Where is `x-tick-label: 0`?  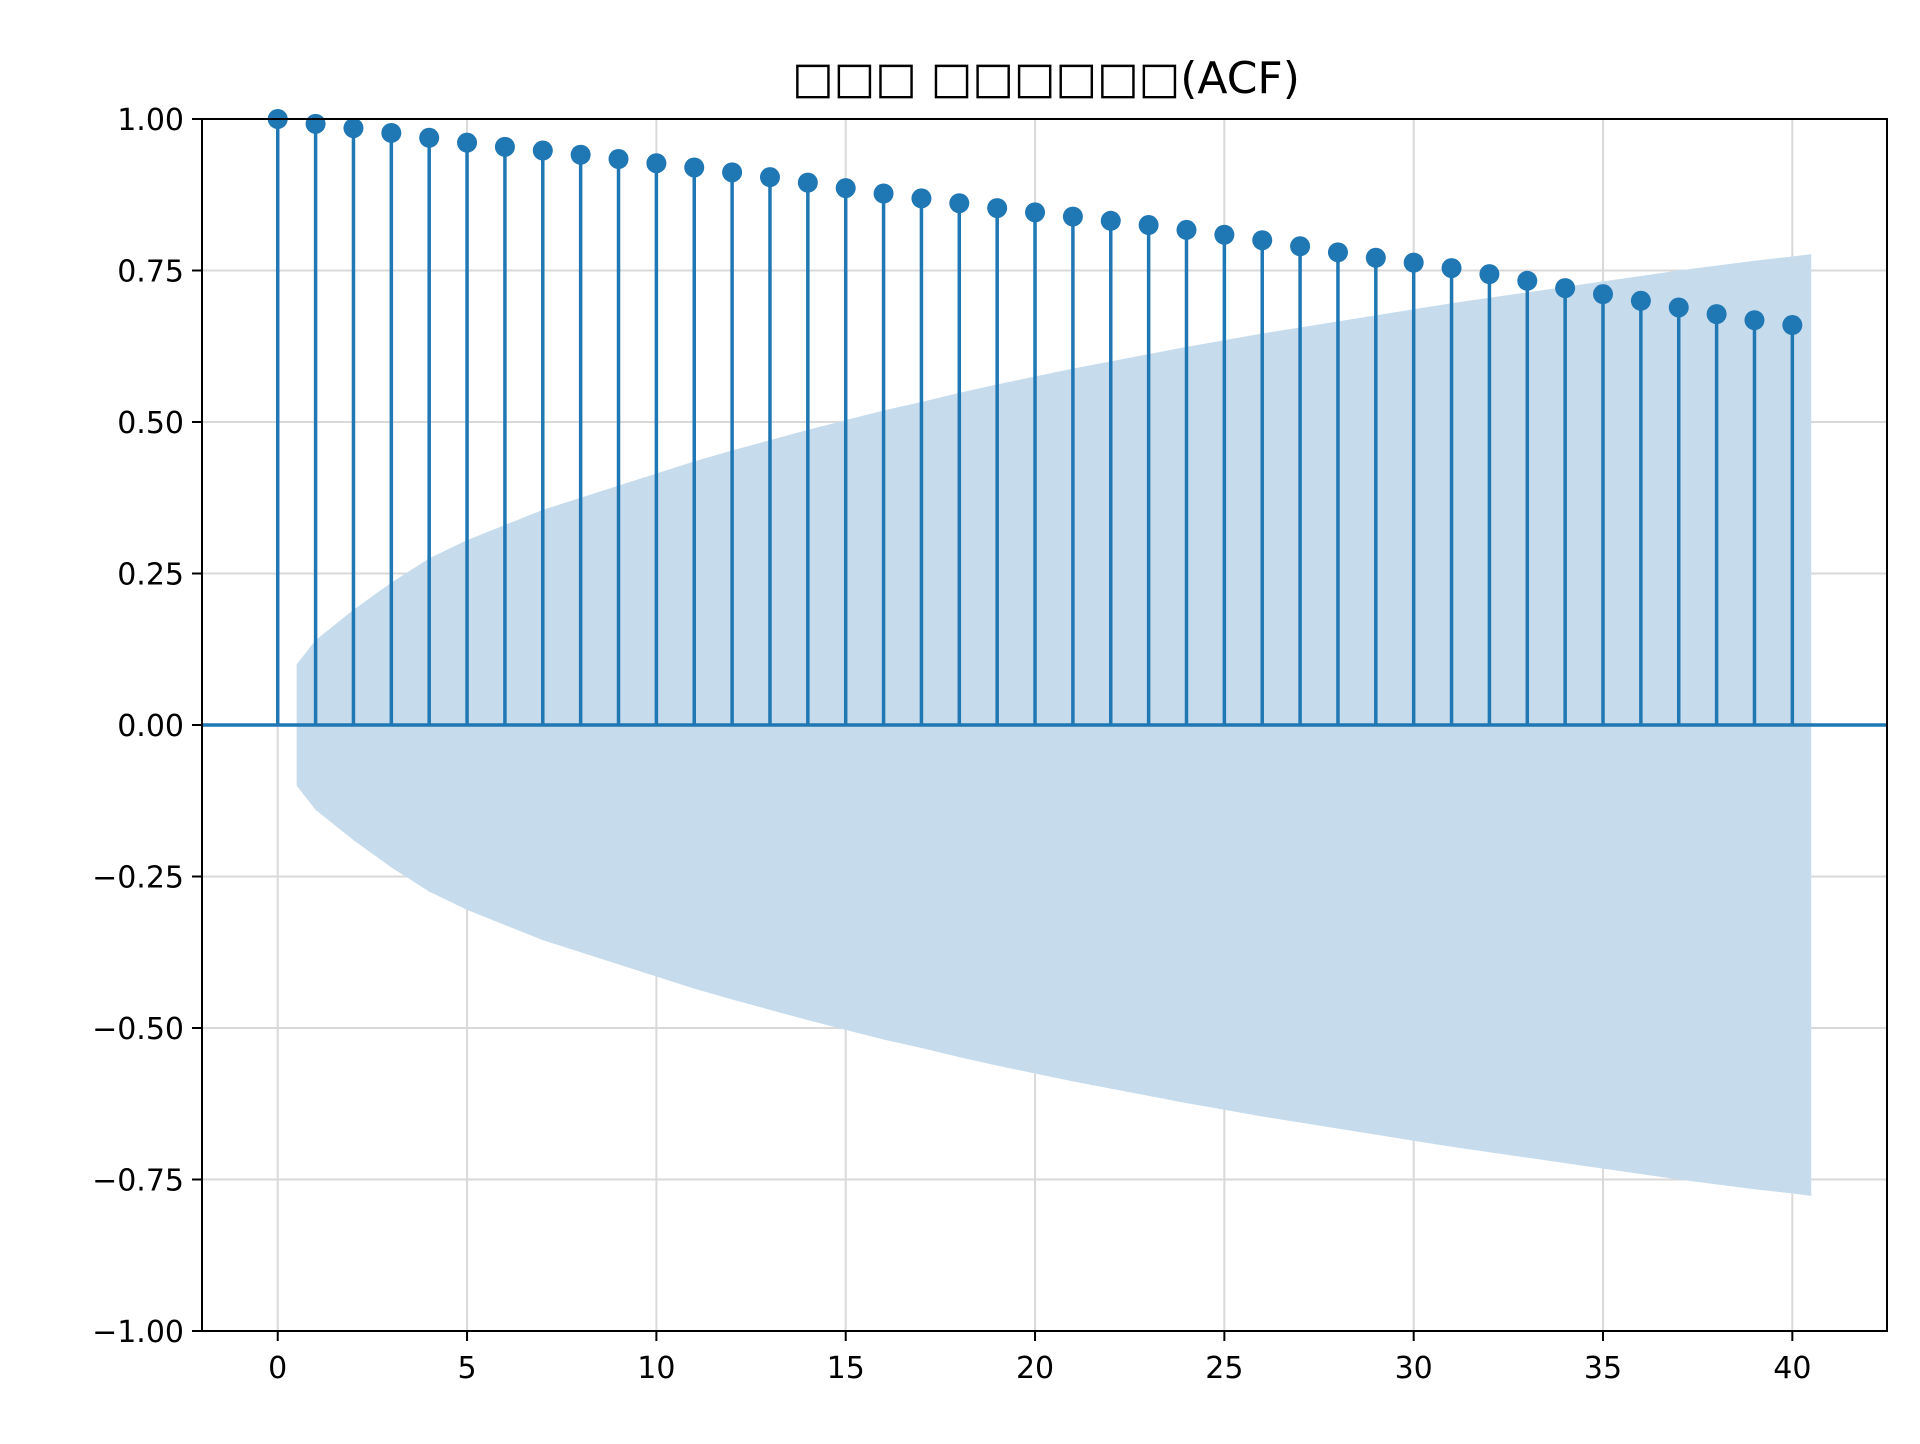
x-tick-label: 0 is located at coordinates (277, 1368).